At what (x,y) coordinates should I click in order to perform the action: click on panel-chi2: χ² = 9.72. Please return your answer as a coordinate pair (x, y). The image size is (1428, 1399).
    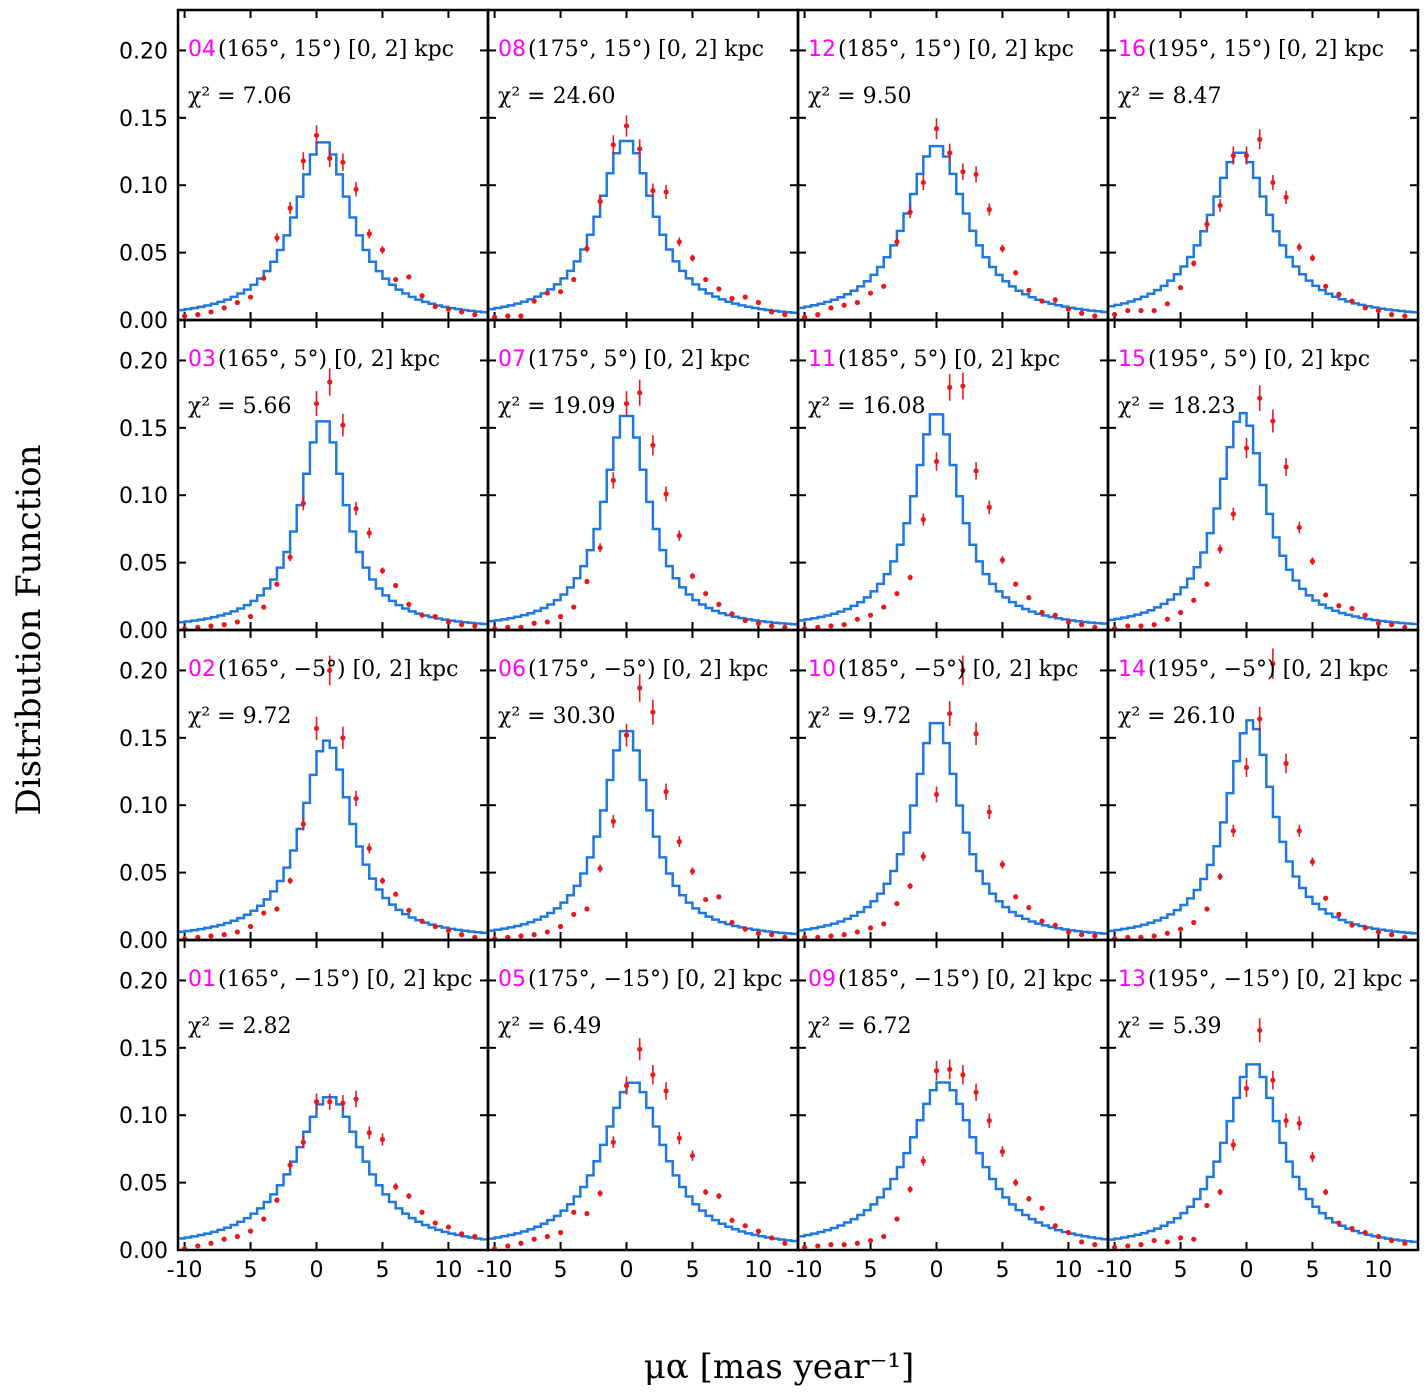
    Looking at the image, I should click on (860, 716).